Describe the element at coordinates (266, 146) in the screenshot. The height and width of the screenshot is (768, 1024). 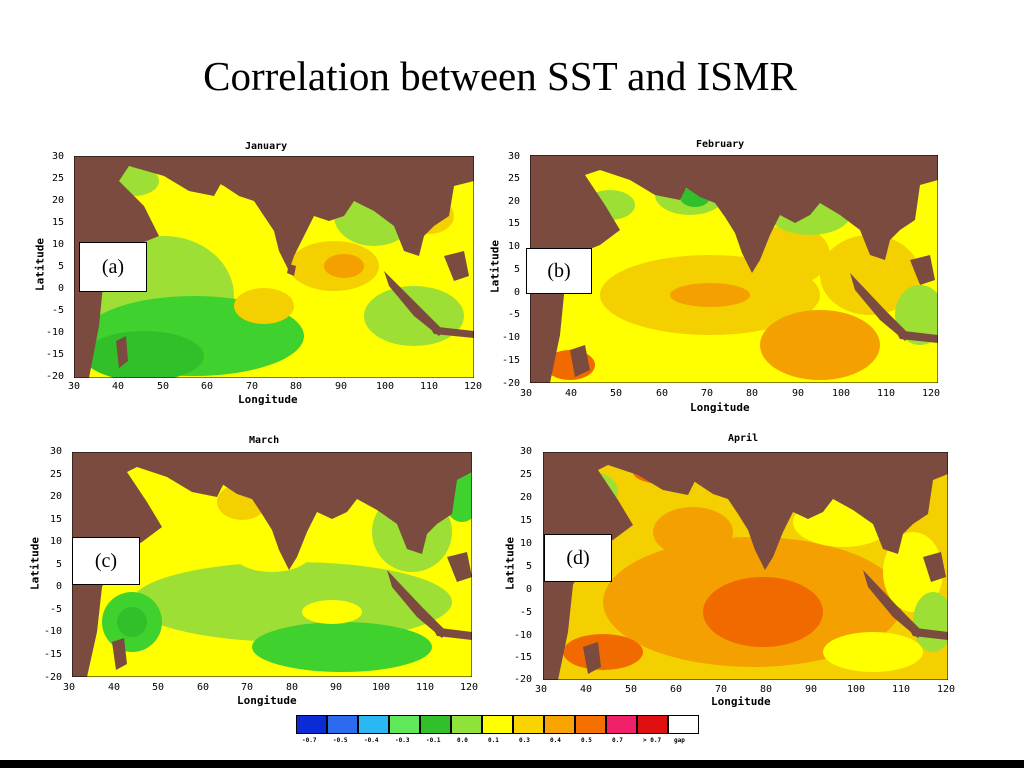
I see `map-title: January` at that location.